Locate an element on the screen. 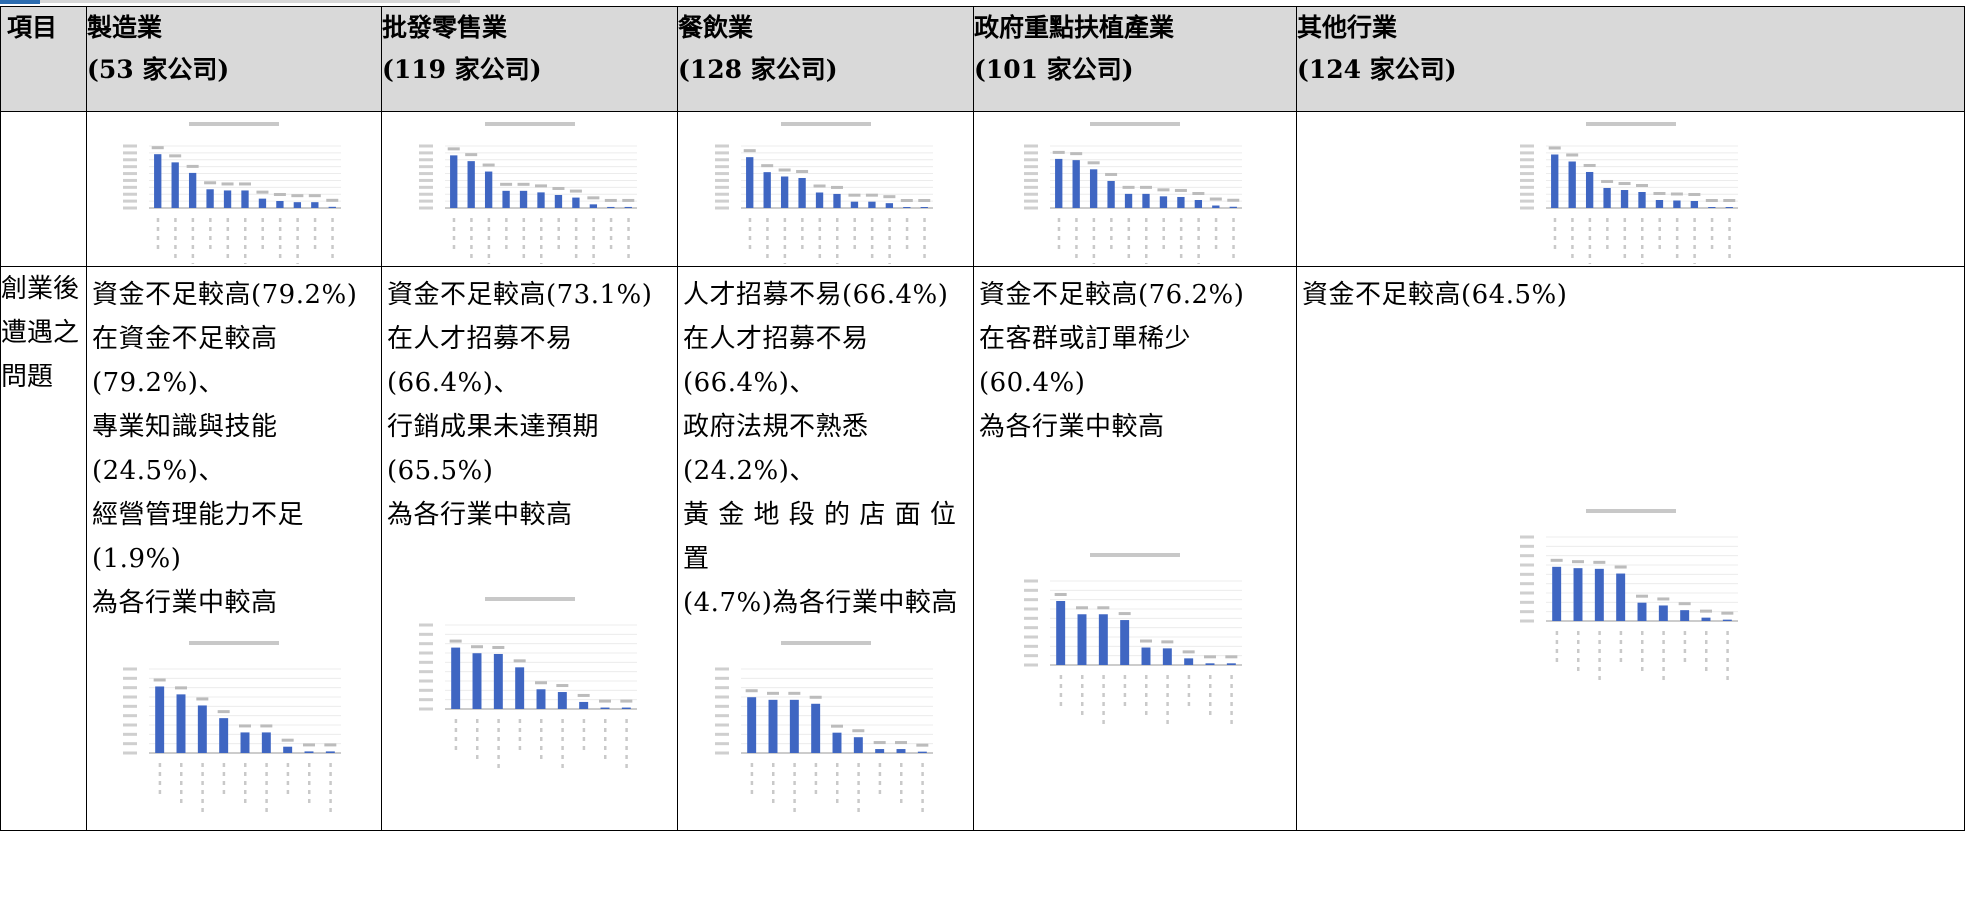  header-col-count: (53 家公司) is located at coordinates (158, 69).